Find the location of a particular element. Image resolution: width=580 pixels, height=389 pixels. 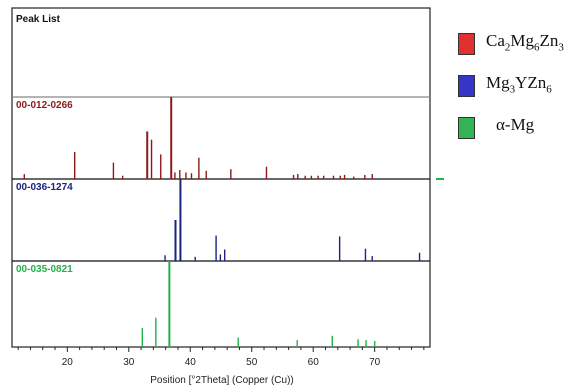

panel-labels-layer: 00-012-0266 00-036-1274 00-035-0821 is located at coordinates (44, 187).